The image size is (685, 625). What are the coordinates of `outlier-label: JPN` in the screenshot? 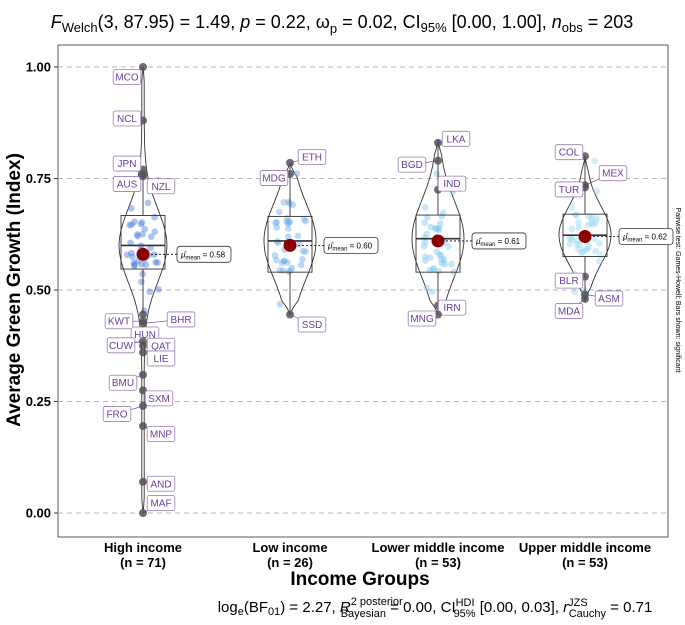 It's located at (127, 164).